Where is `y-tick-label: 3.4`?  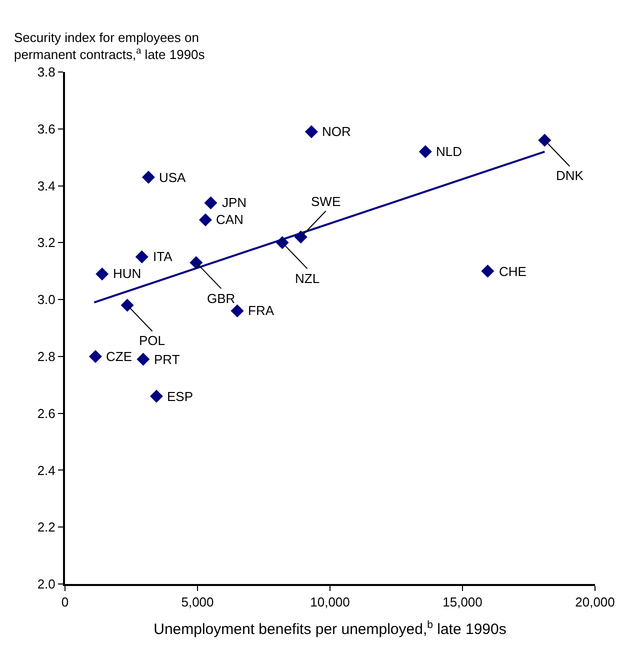
y-tick-label: 3.4 is located at coordinates (46, 186).